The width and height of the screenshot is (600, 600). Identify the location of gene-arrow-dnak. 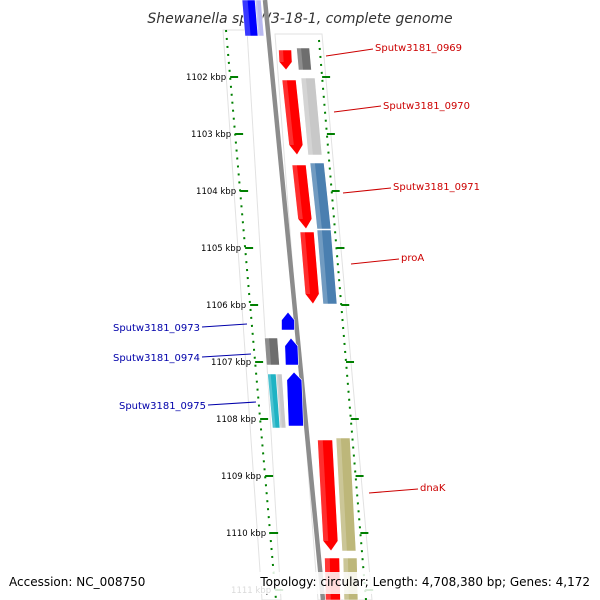
(328, 495).